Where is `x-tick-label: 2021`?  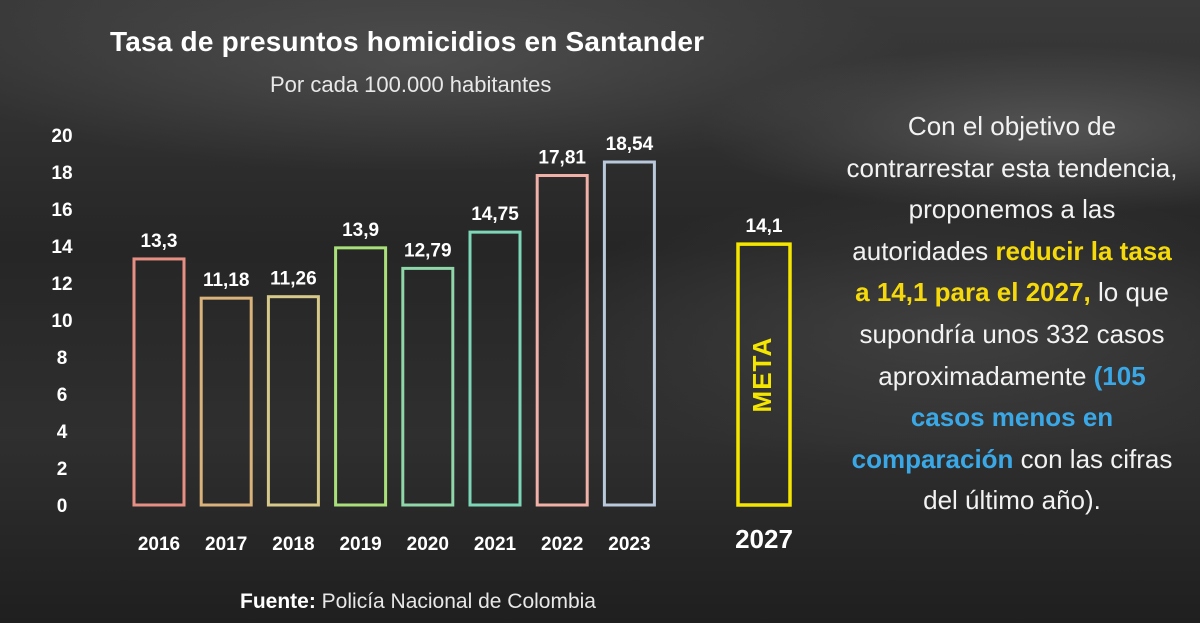
x-tick-label: 2021 is located at coordinates (495, 544).